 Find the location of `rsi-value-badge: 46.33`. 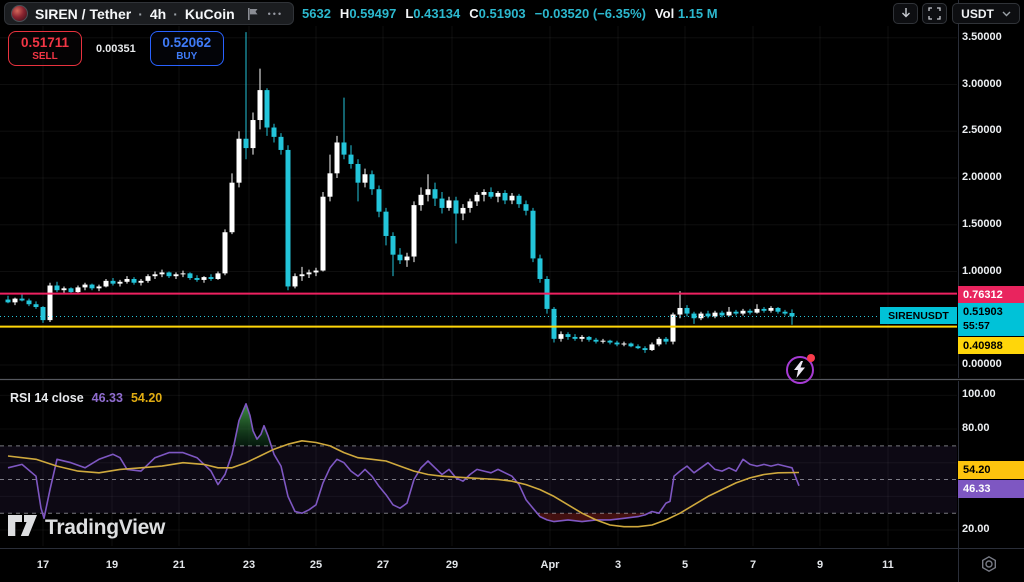

rsi-value-badge: 46.33 is located at coordinates (991, 489).